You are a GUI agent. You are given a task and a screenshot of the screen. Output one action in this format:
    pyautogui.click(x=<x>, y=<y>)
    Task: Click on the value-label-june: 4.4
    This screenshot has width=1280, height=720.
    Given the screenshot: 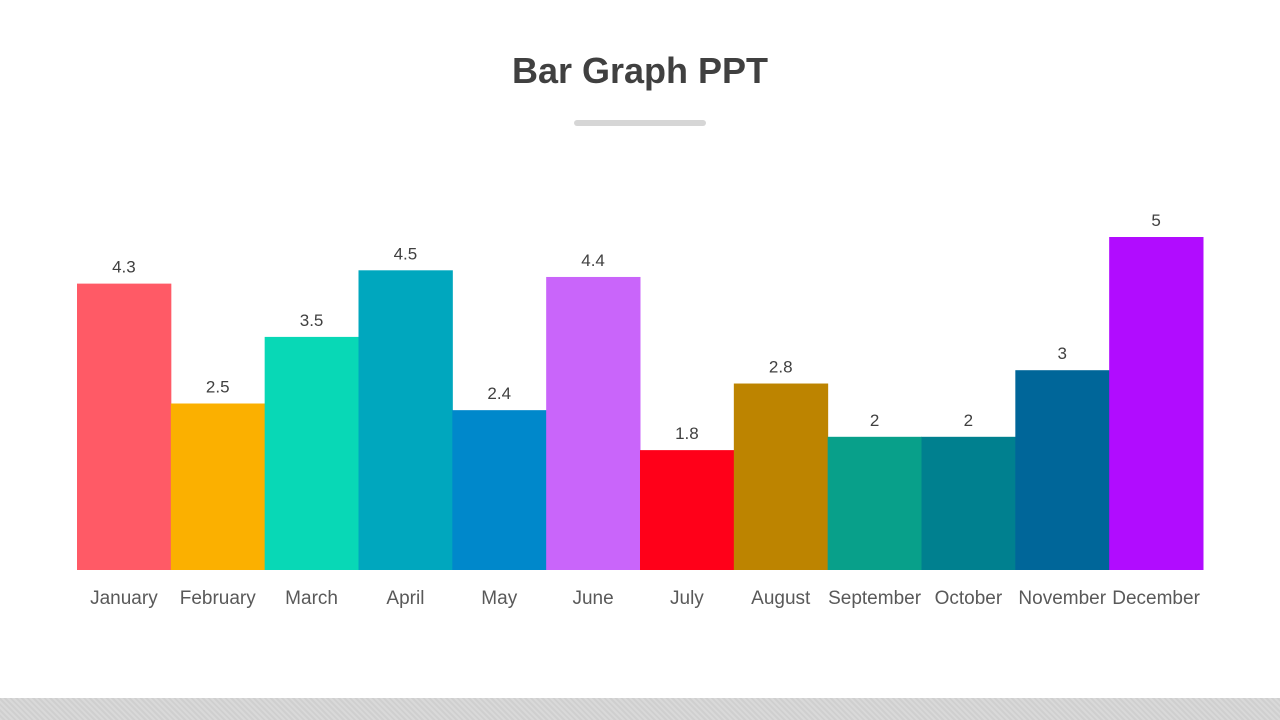 What is the action you would take?
    pyautogui.click(x=593, y=260)
    